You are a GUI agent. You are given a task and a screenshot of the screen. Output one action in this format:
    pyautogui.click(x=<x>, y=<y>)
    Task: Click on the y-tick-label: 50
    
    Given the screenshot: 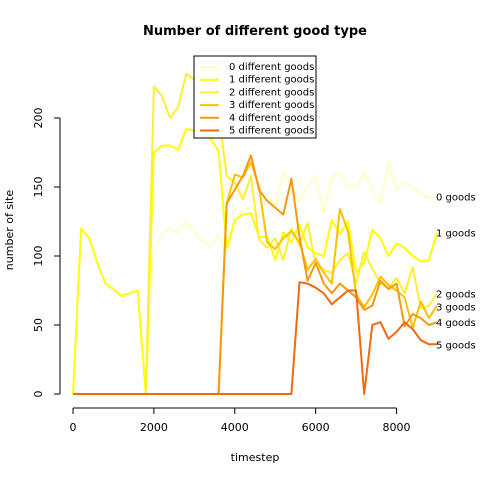 What is the action you would take?
    pyautogui.click(x=38, y=325)
    